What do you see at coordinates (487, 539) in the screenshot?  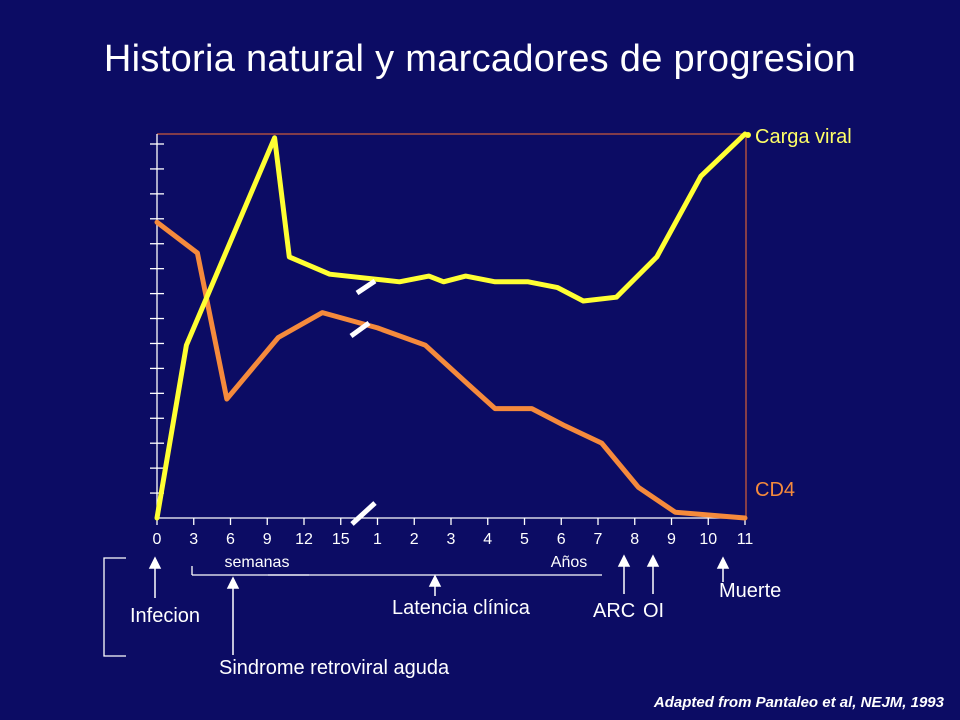 I see `x-tick-label: 4` at bounding box center [487, 539].